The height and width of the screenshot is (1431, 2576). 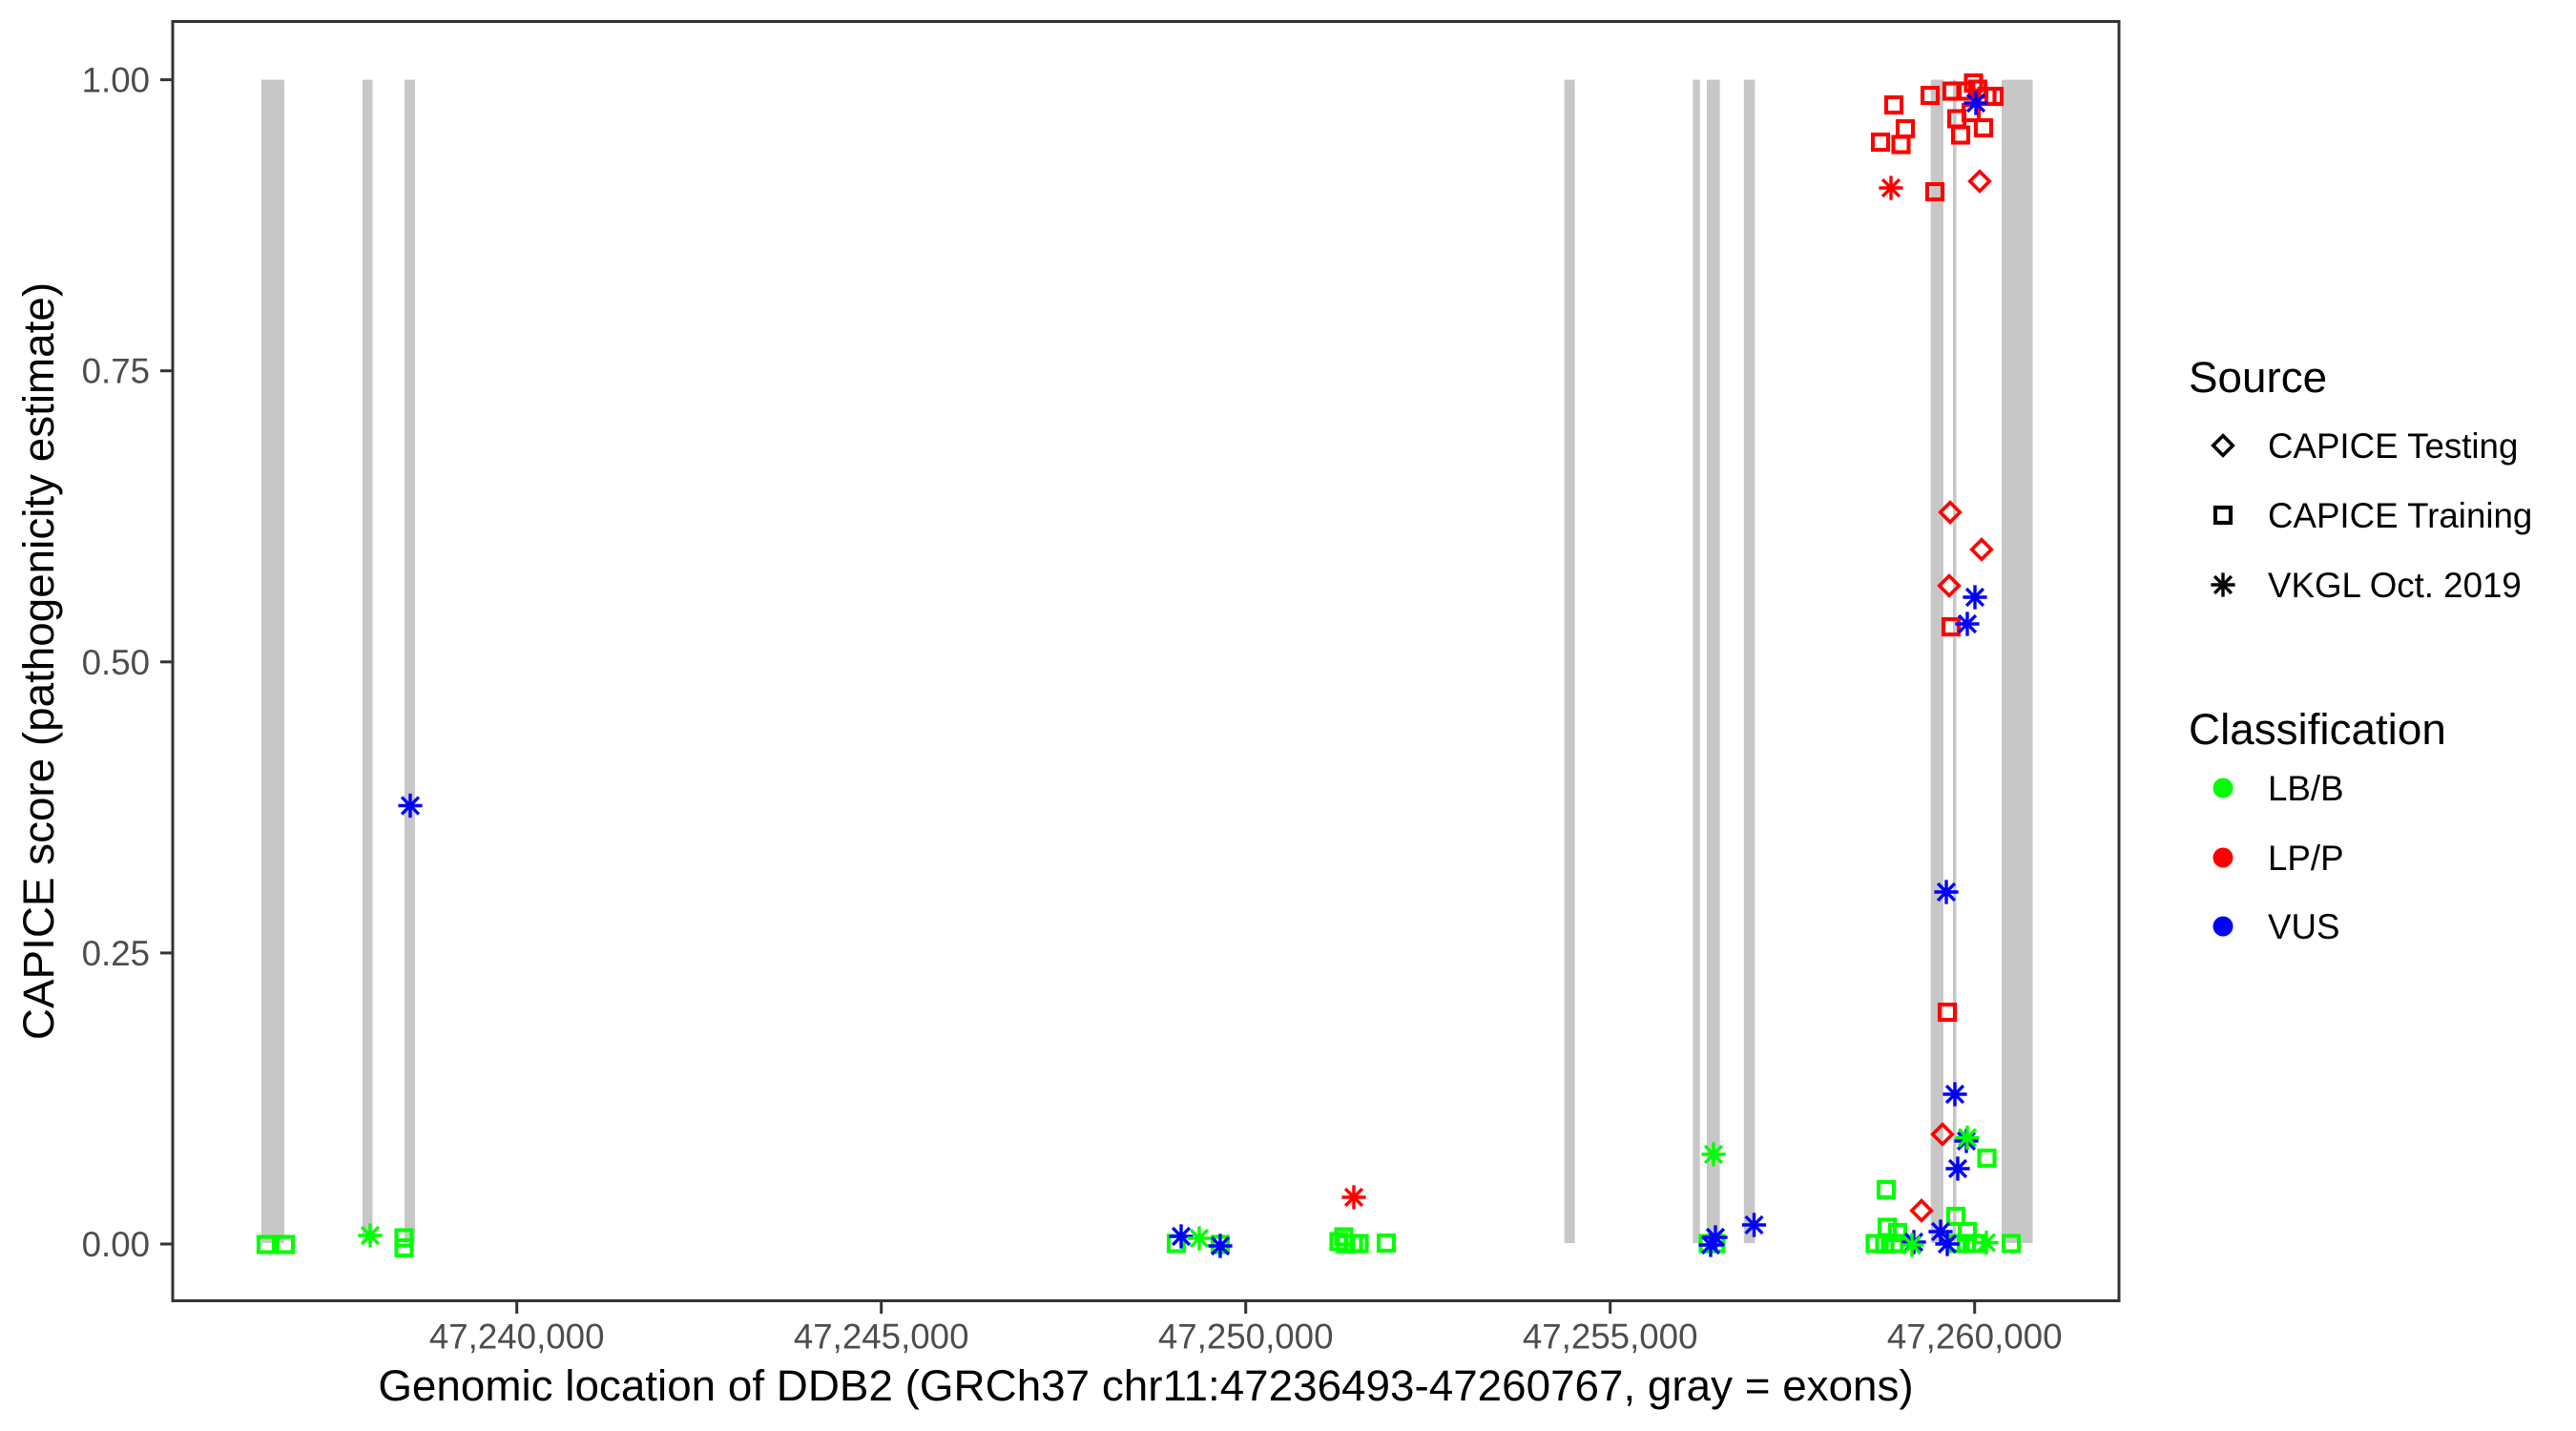 I want to click on svg-text: 0.50, so click(x=116, y=662).